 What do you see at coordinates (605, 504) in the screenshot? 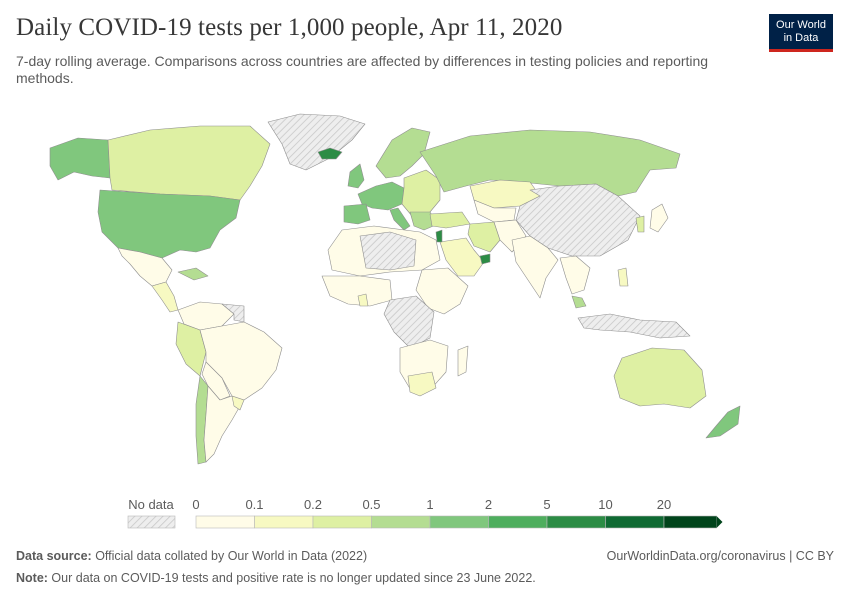
I see `legend-bin-label: 10` at bounding box center [605, 504].